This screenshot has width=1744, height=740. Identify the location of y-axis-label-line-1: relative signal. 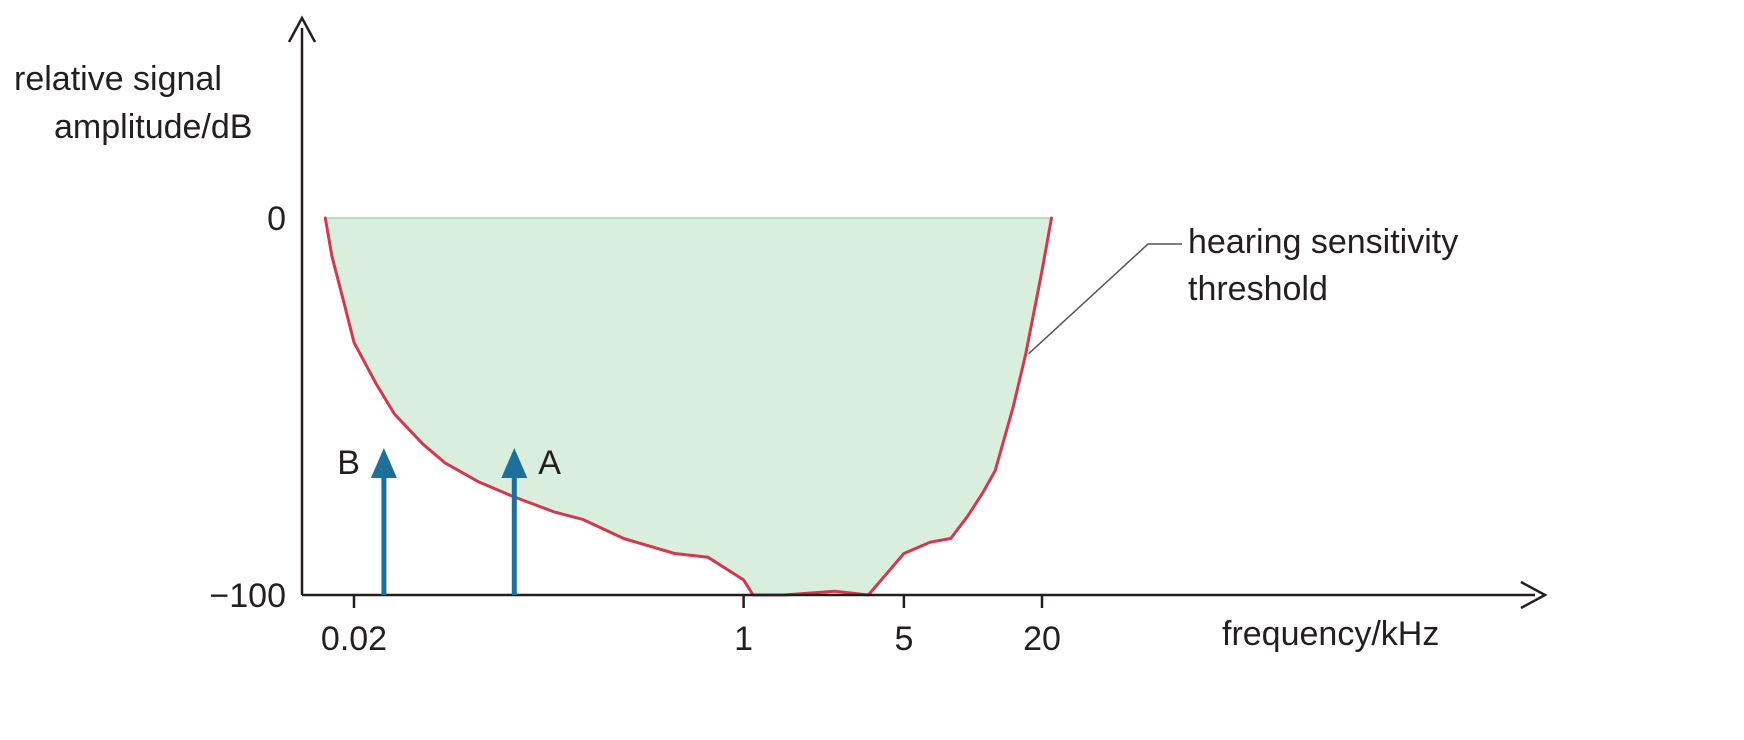
(118, 79).